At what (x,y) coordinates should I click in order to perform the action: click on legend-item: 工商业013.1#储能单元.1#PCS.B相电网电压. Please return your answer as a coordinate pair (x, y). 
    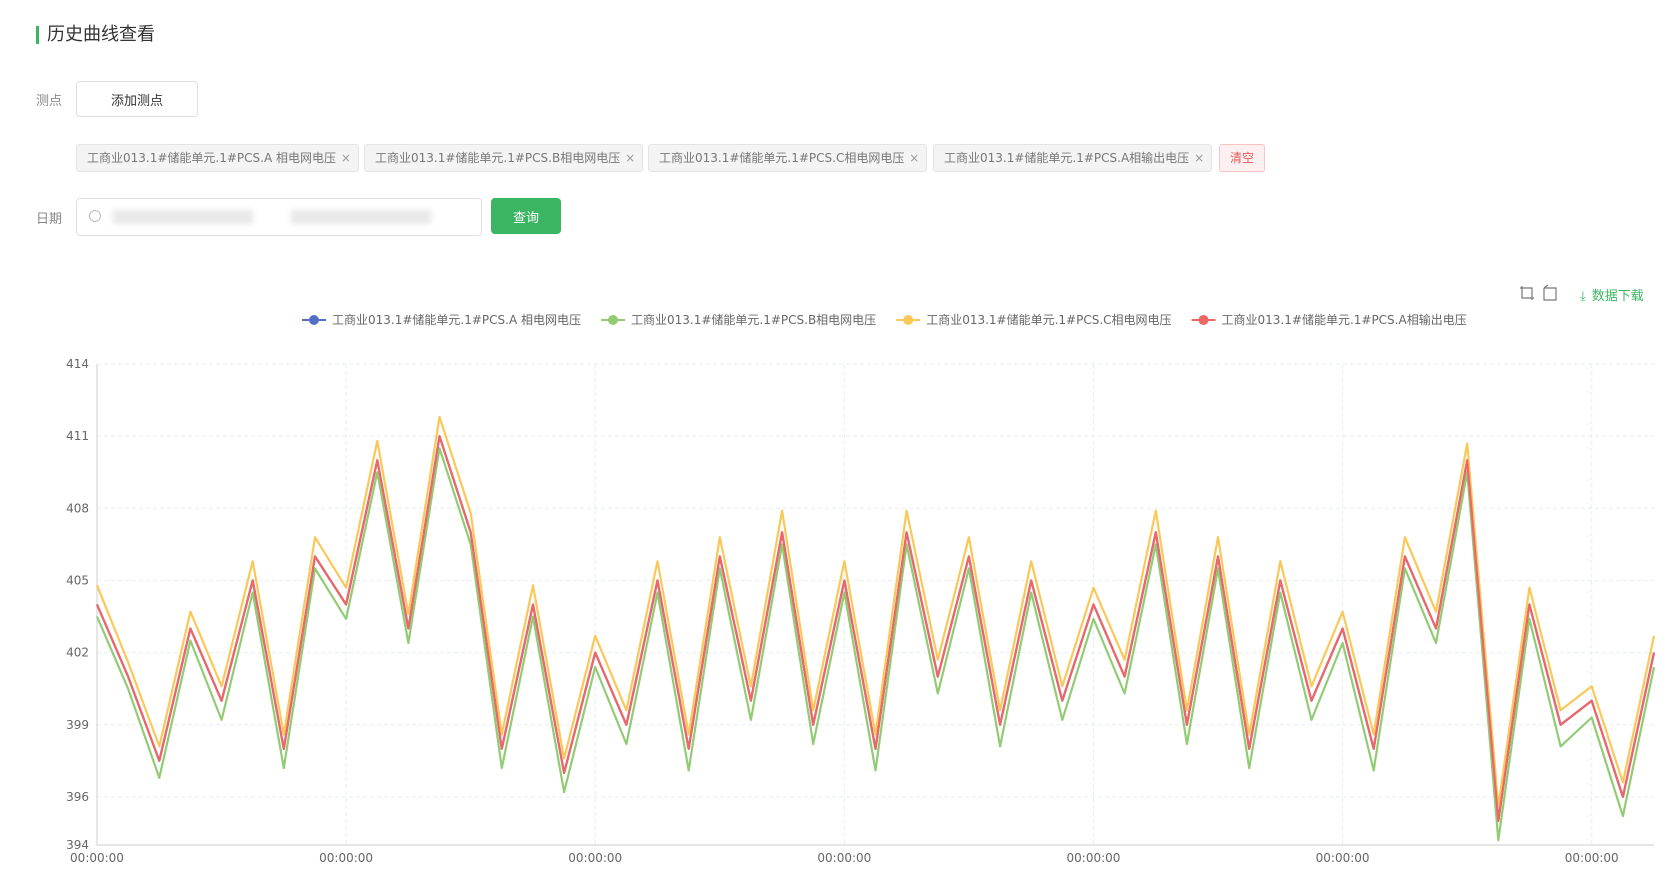
    Looking at the image, I should click on (738, 319).